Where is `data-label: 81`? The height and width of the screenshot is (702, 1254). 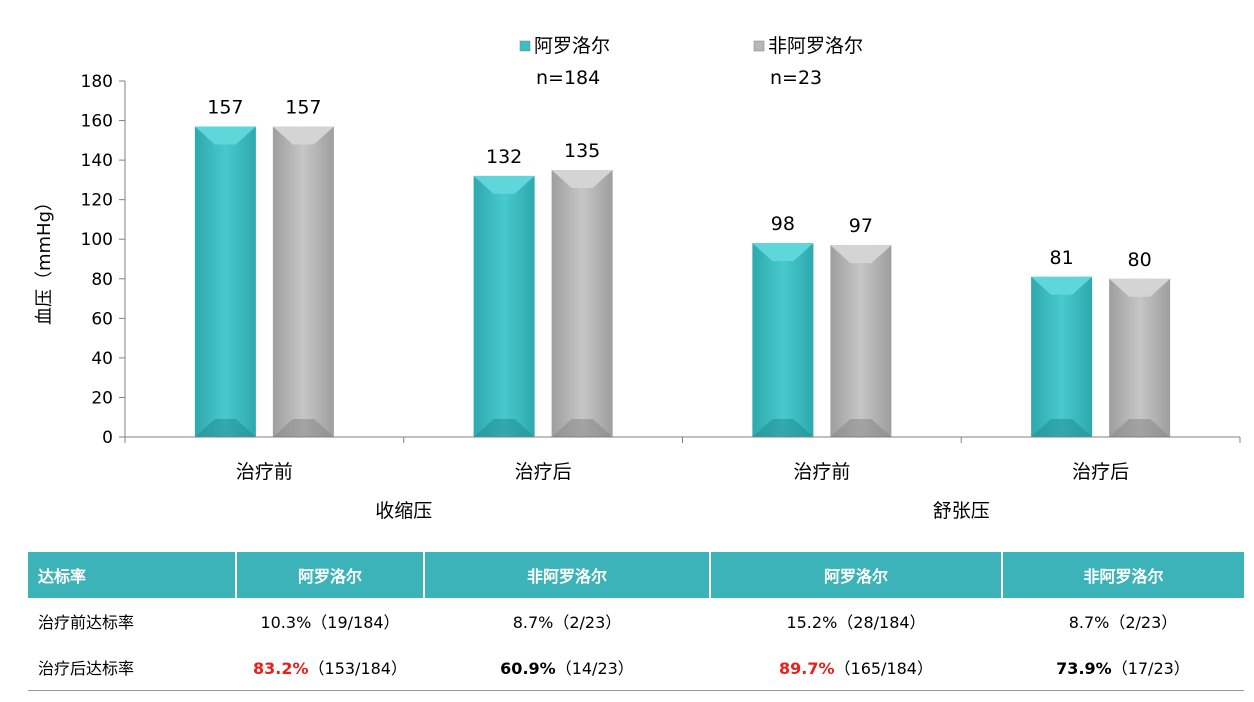
data-label: 81 is located at coordinates (1062, 258).